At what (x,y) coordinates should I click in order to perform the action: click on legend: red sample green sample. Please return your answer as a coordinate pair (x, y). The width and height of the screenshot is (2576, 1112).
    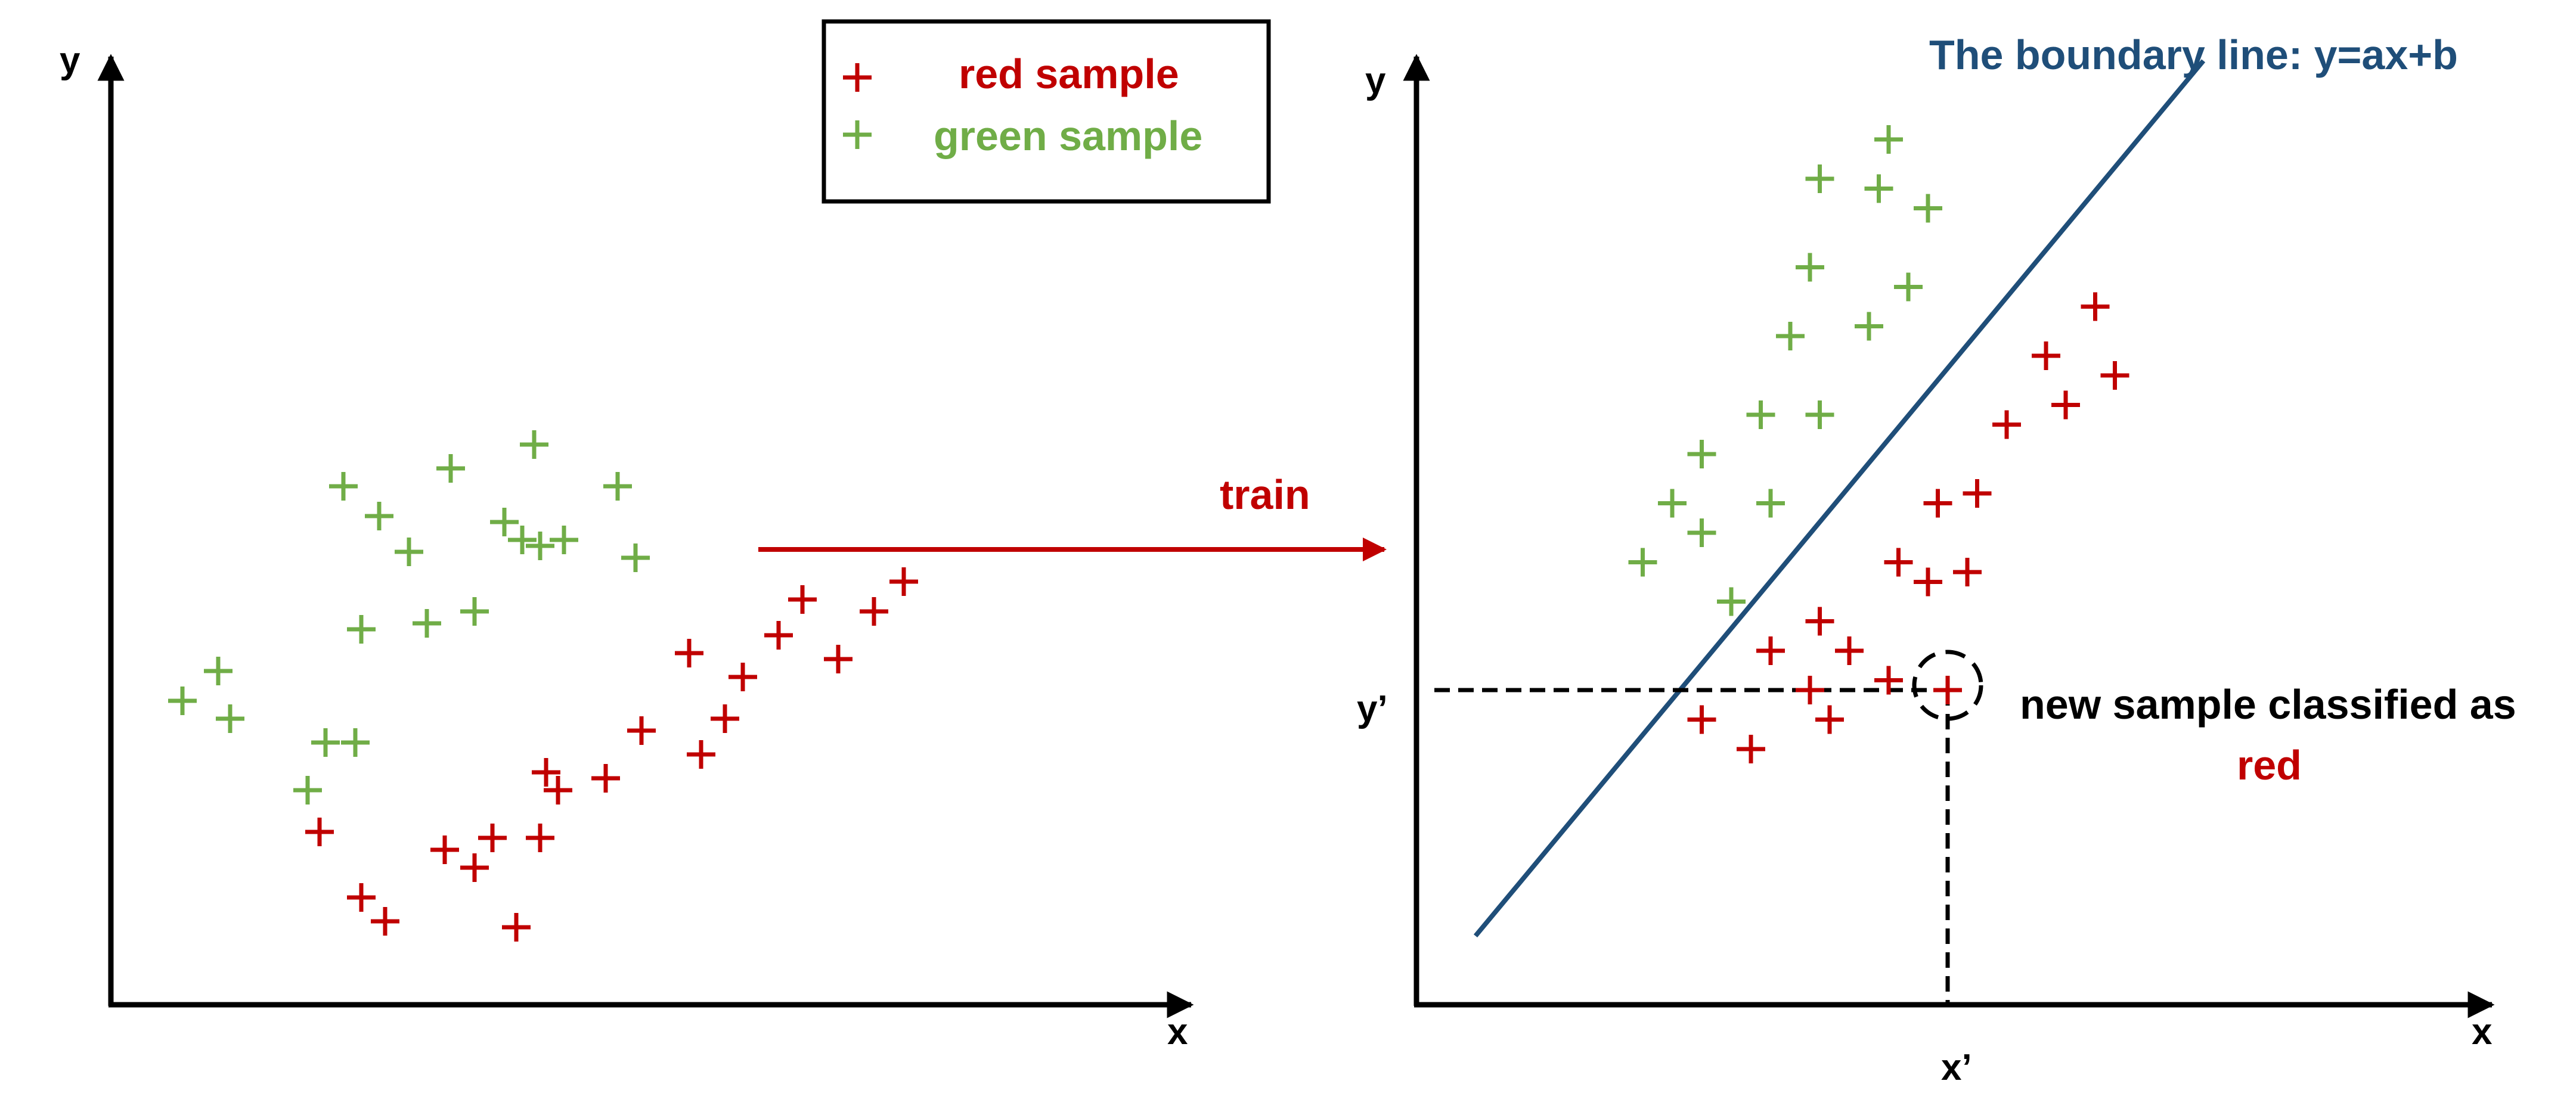
    Looking at the image, I should click on (1046, 111).